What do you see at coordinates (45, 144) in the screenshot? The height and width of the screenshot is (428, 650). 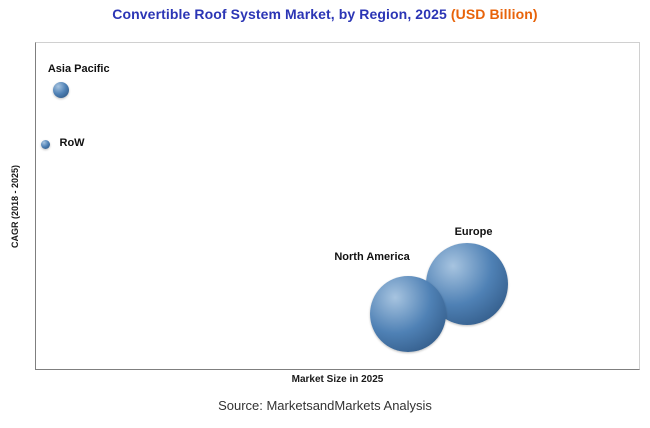 I see `bubble-row` at bounding box center [45, 144].